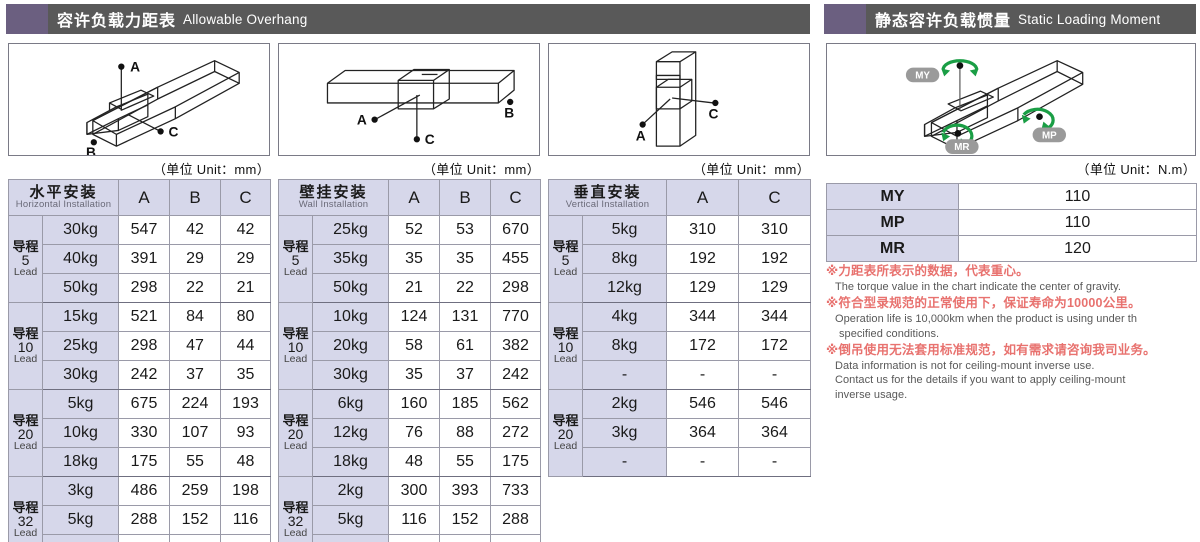  I want to click on load-cell: 3kg, so click(80, 491).